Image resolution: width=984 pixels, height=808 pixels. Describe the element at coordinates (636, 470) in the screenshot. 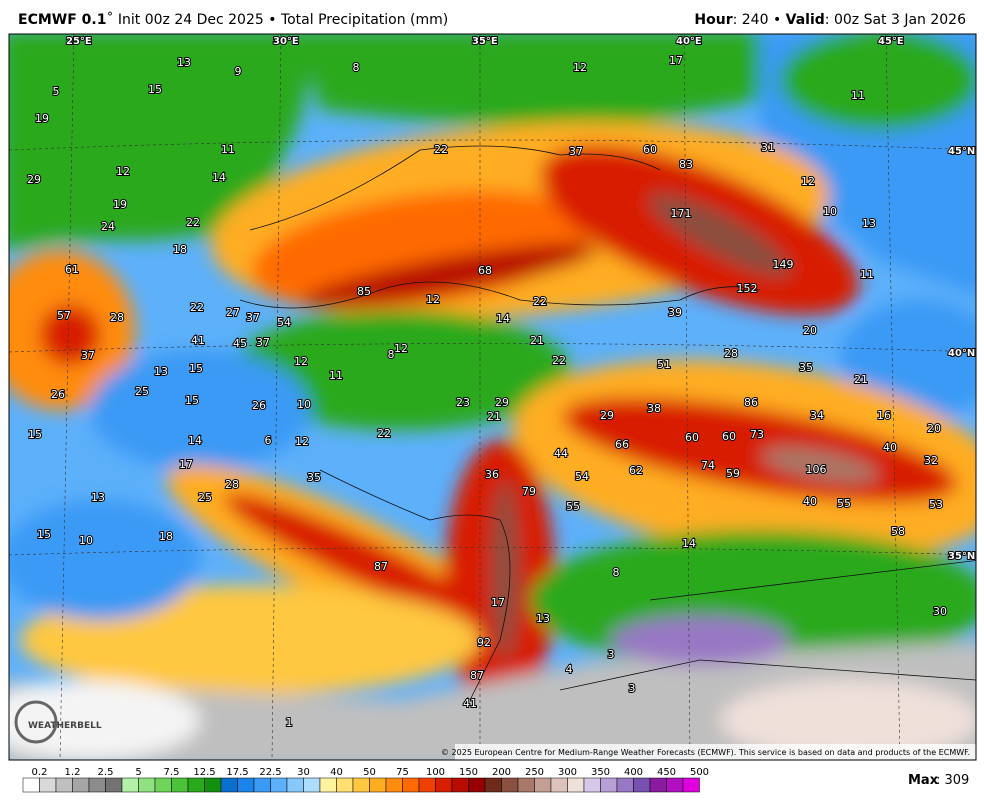

I see `map-value-label: 62` at that location.